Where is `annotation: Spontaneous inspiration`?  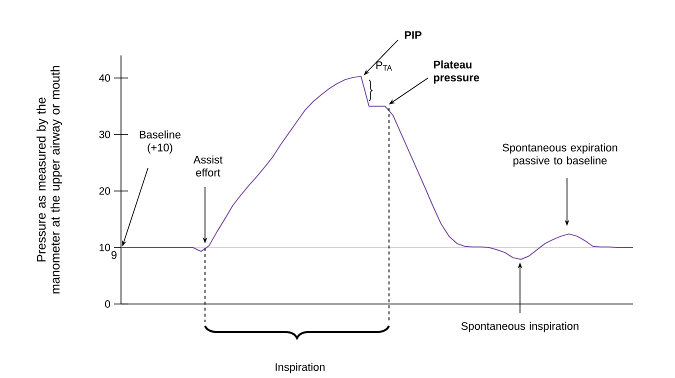
annotation: Spontaneous inspiration is located at coordinates (519, 327).